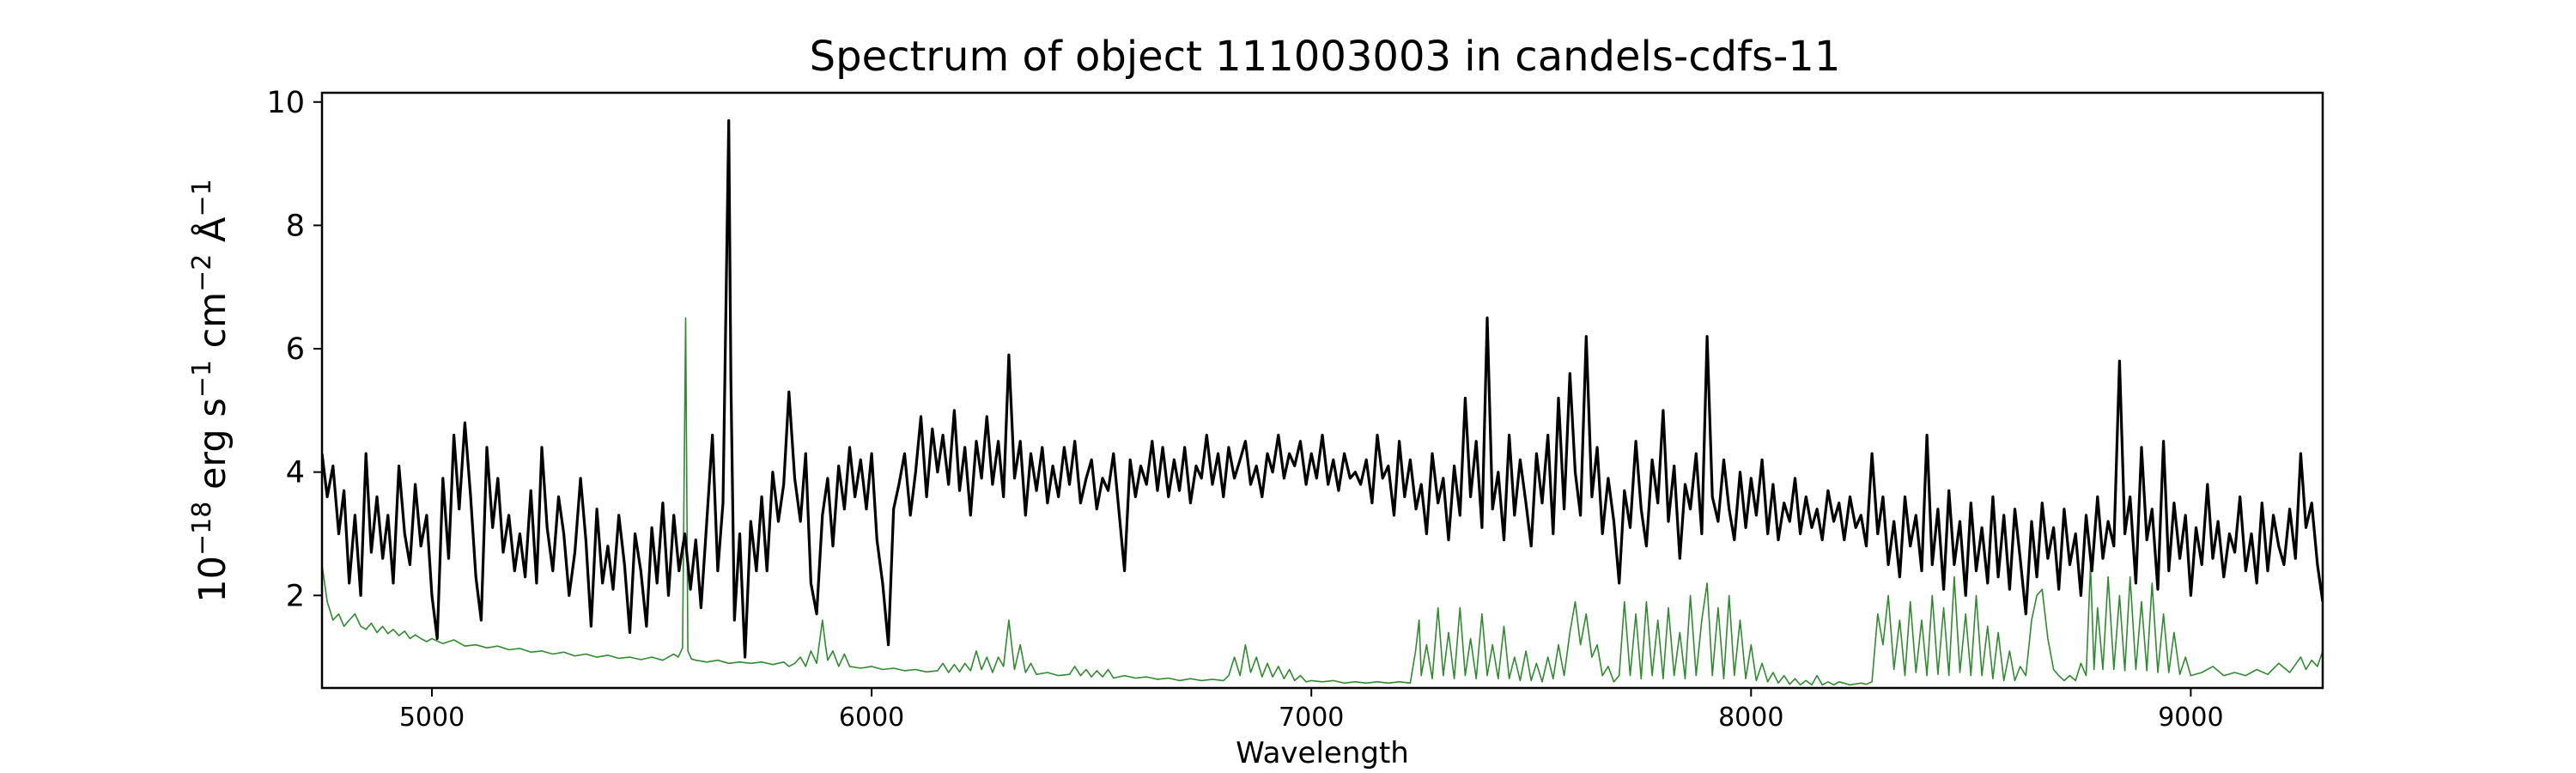  I want to click on y-label-mid1: erg s, so click(213, 449).